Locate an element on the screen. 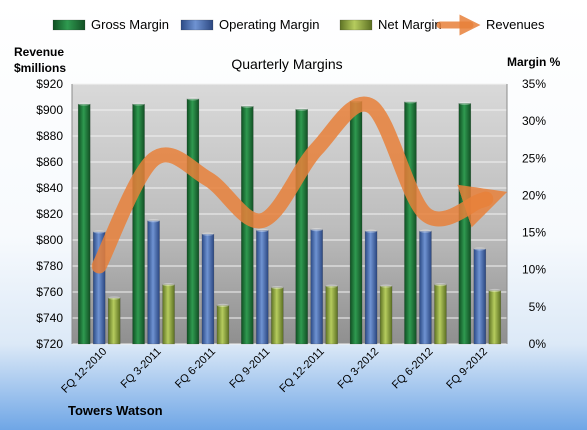 The width and height of the screenshot is (587, 430). left-tick-label: $880 is located at coordinates (49, 136).